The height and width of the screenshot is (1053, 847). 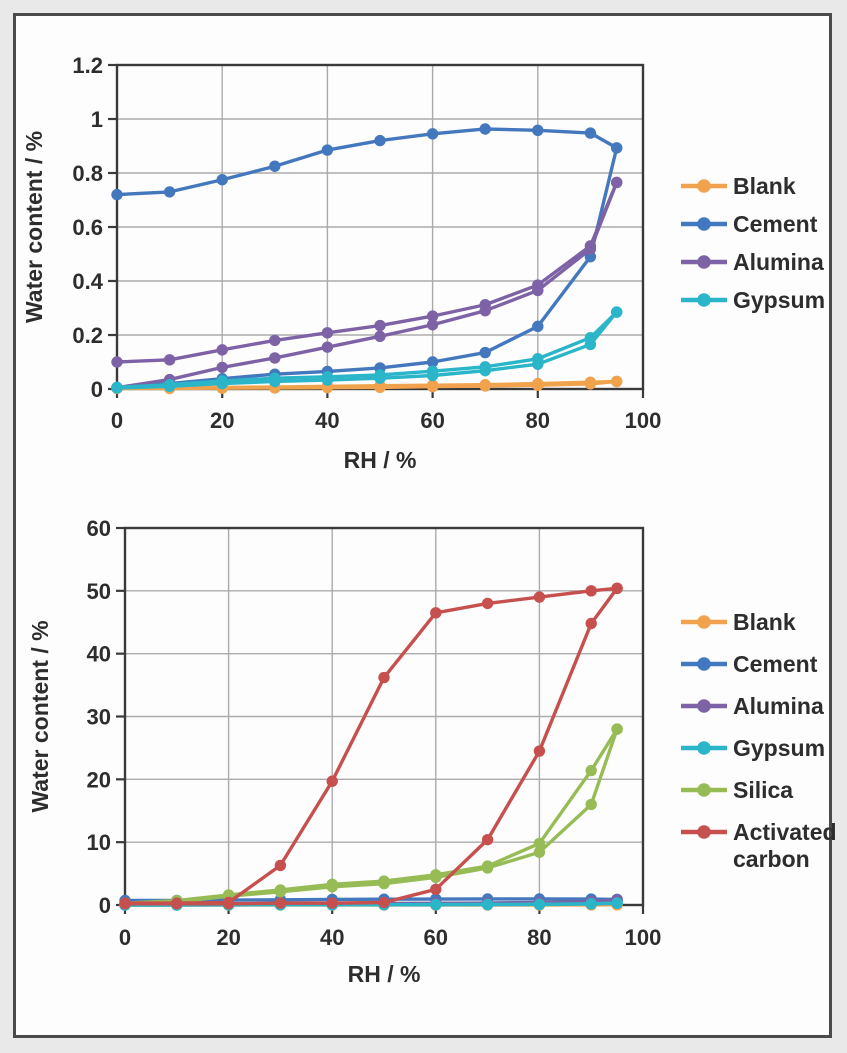 I want to click on y-tick-label: 0, so click(x=105, y=905).